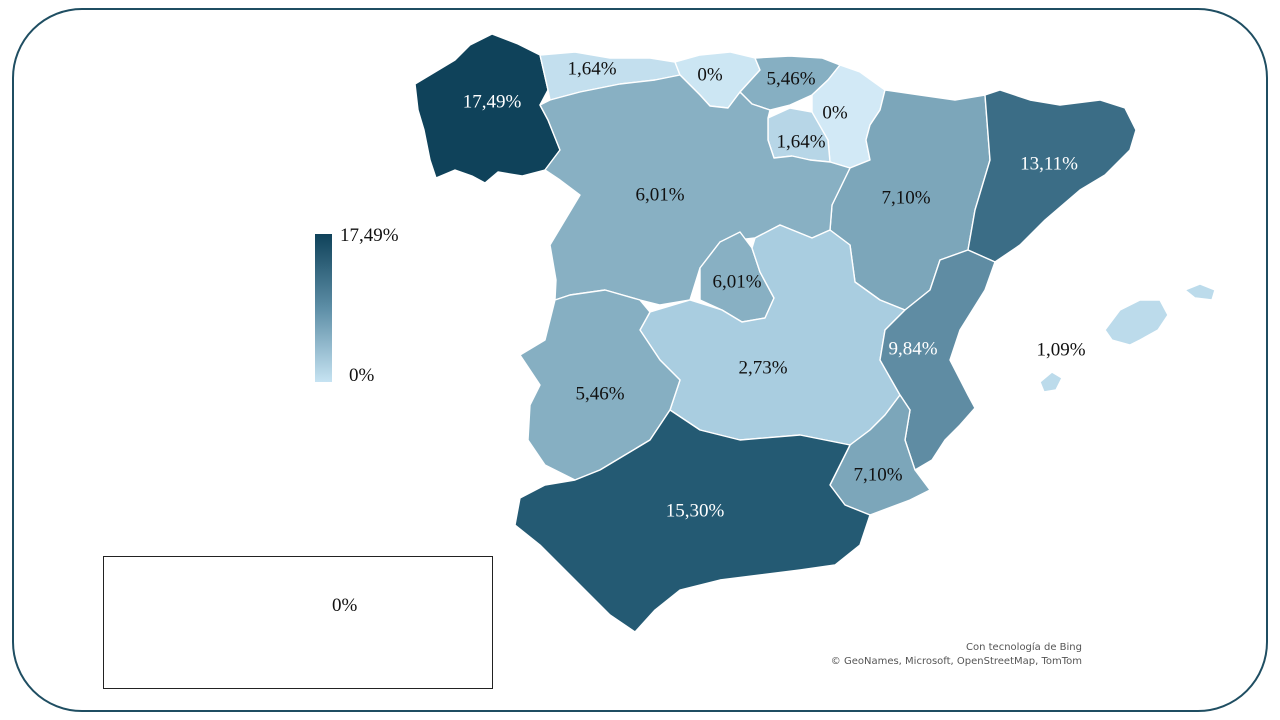  What do you see at coordinates (362, 375) in the screenshot?
I see `legend-min-label: 0%` at bounding box center [362, 375].